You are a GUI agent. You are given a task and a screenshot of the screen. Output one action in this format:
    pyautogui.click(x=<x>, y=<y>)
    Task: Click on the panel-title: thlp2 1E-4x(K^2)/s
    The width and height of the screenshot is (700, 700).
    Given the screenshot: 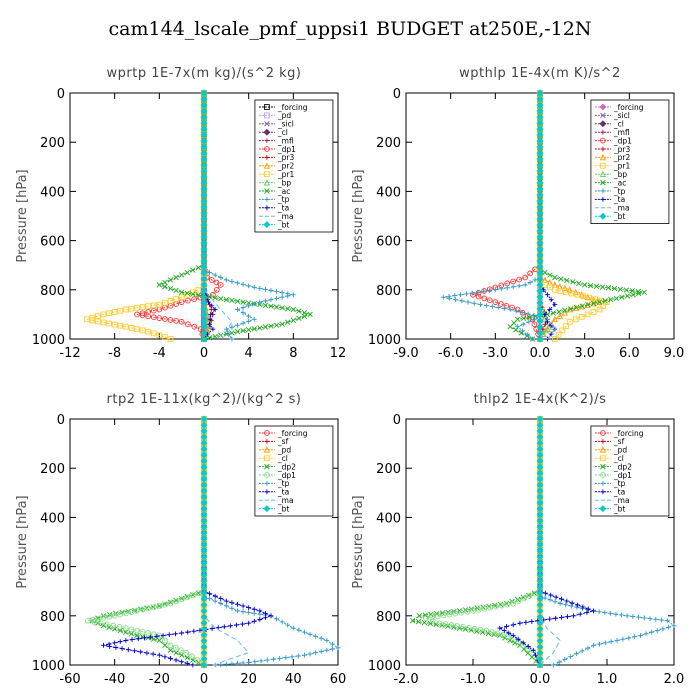 What is the action you would take?
    pyautogui.click(x=540, y=399)
    